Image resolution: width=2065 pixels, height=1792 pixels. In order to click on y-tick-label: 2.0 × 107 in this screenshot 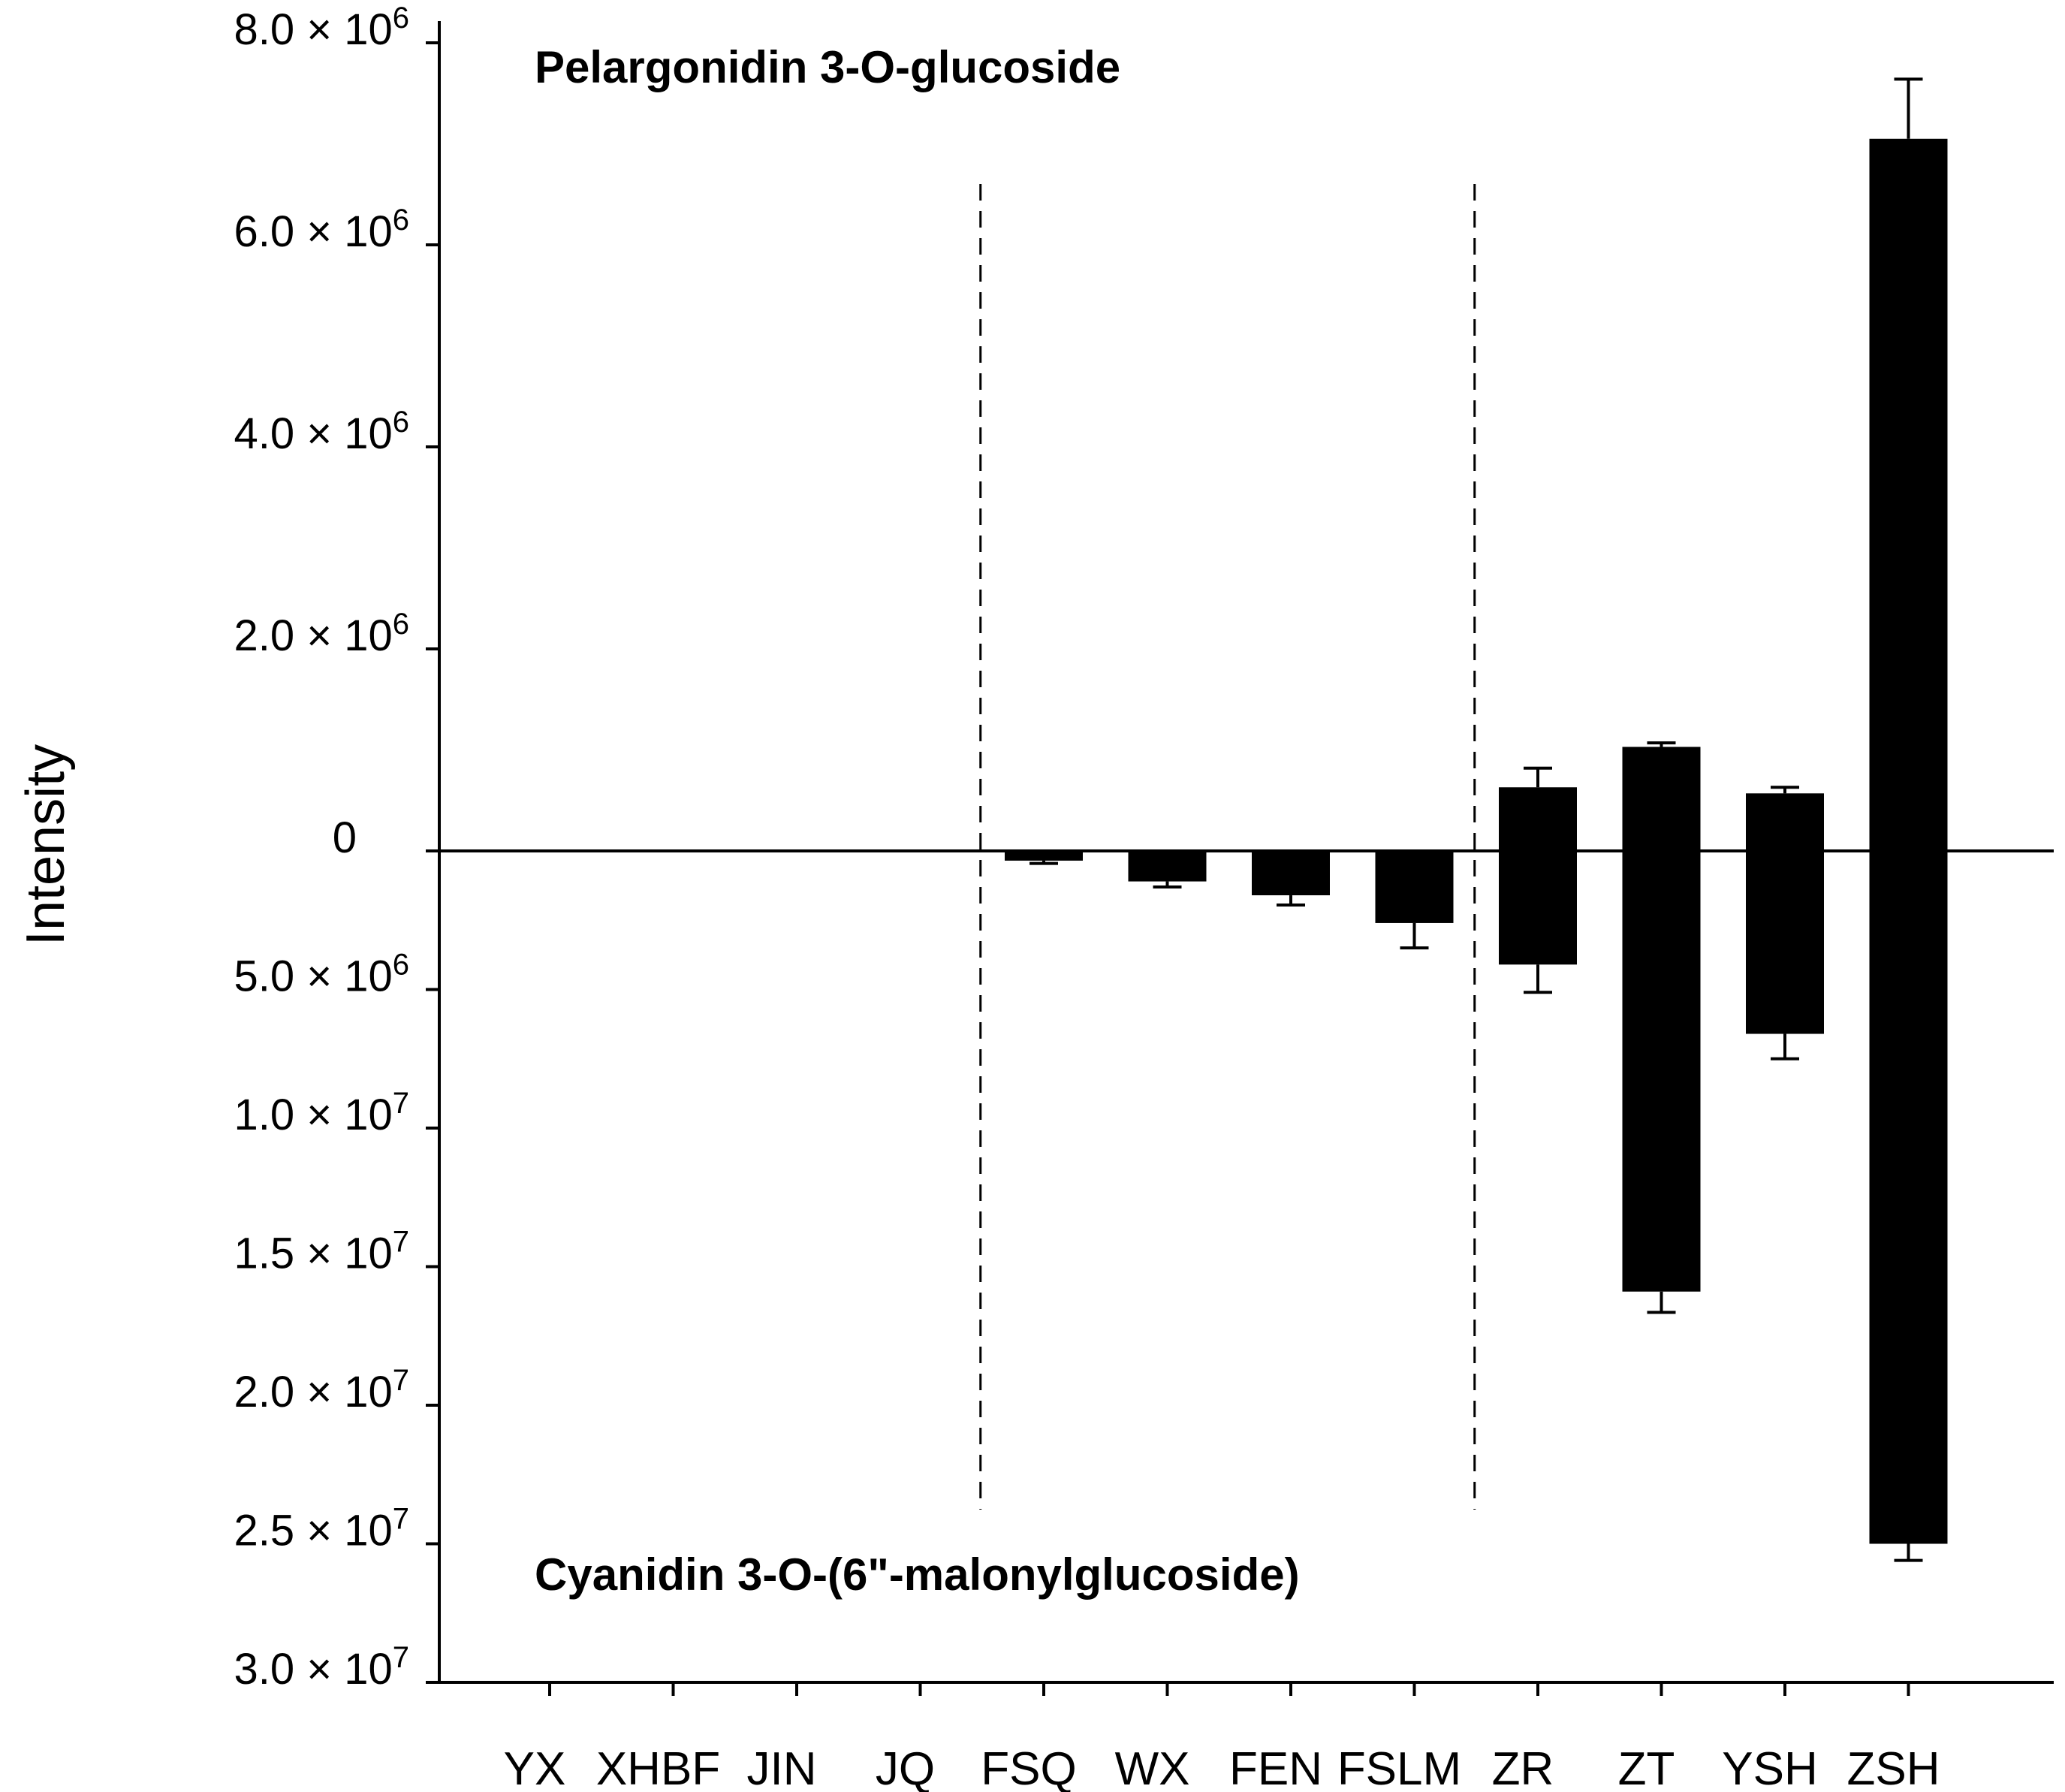, I will do `click(322, 1390)`.